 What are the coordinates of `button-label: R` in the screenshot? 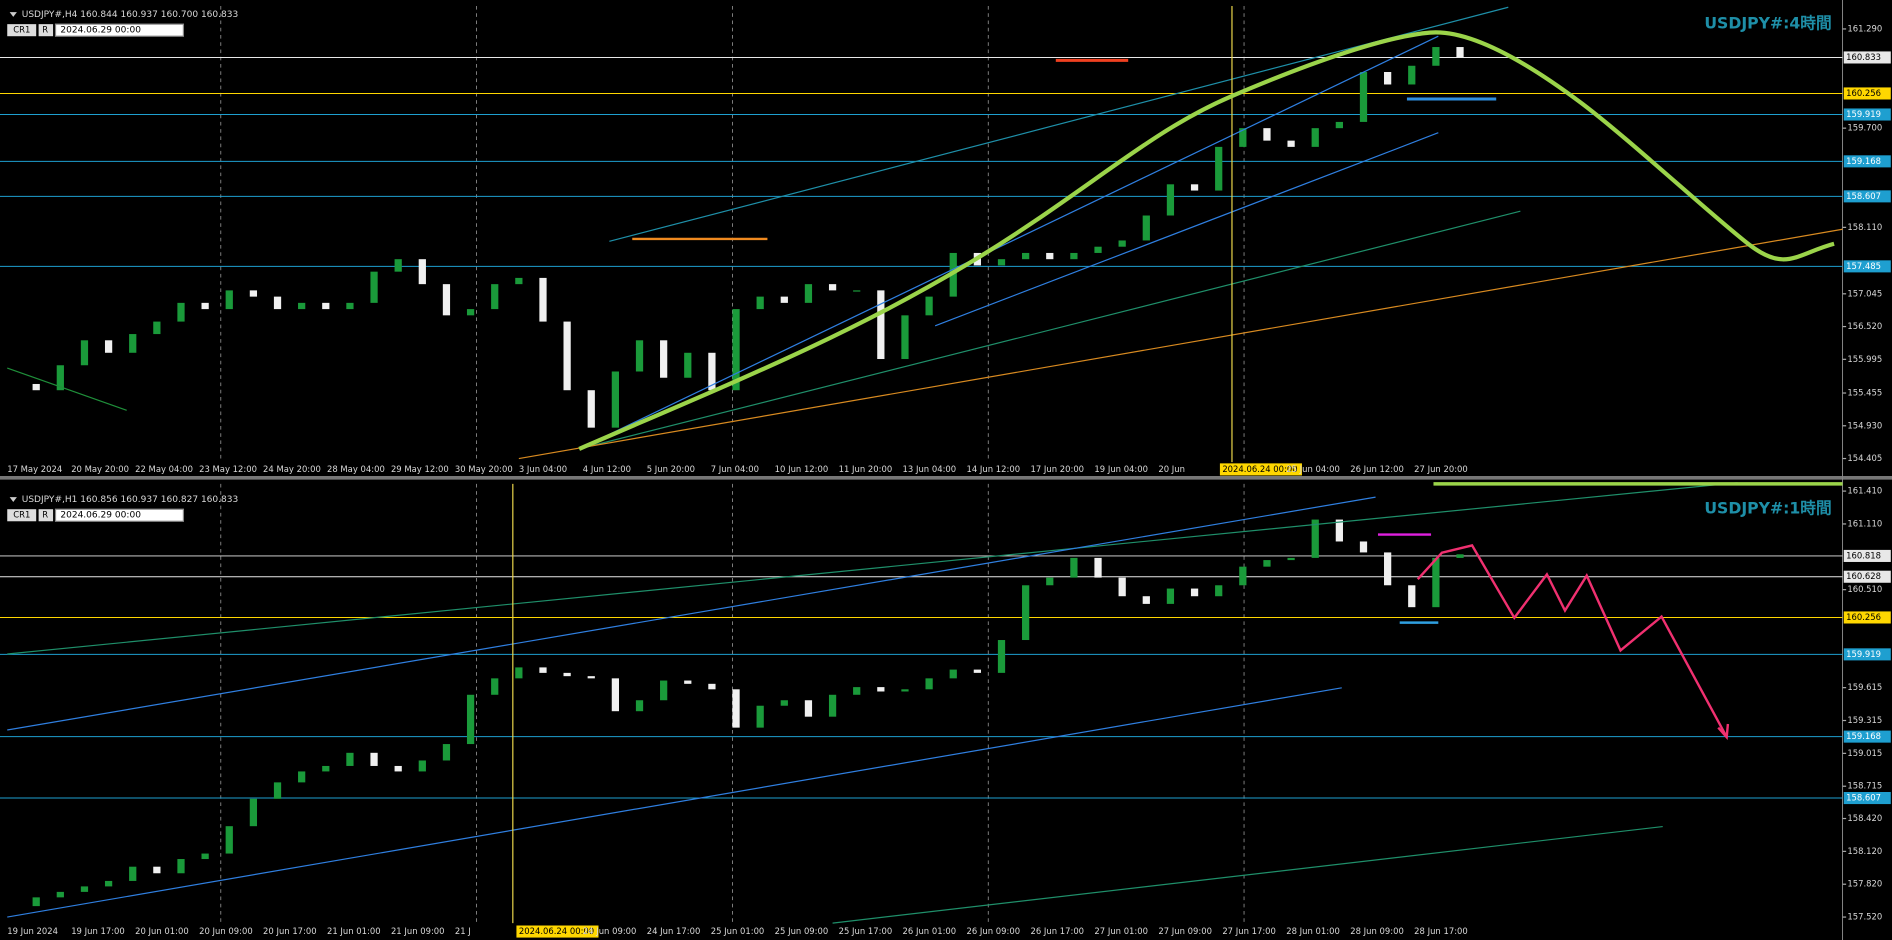 It's located at (45, 515).